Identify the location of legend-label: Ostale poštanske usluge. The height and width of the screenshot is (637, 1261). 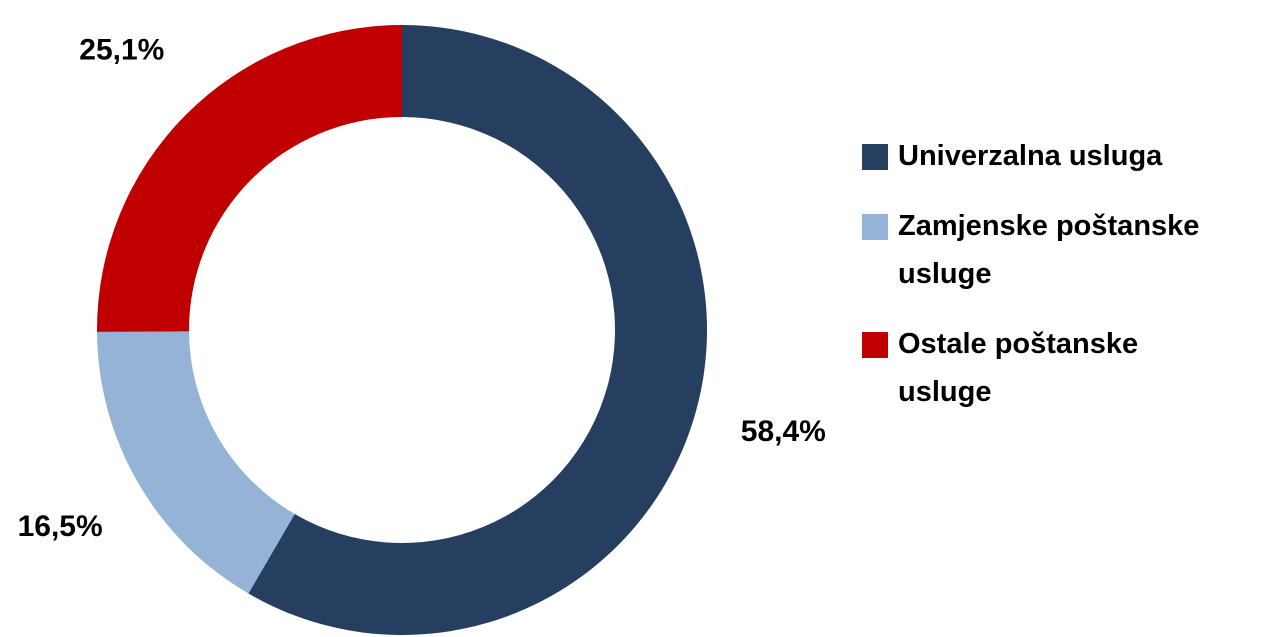
(1018, 368).